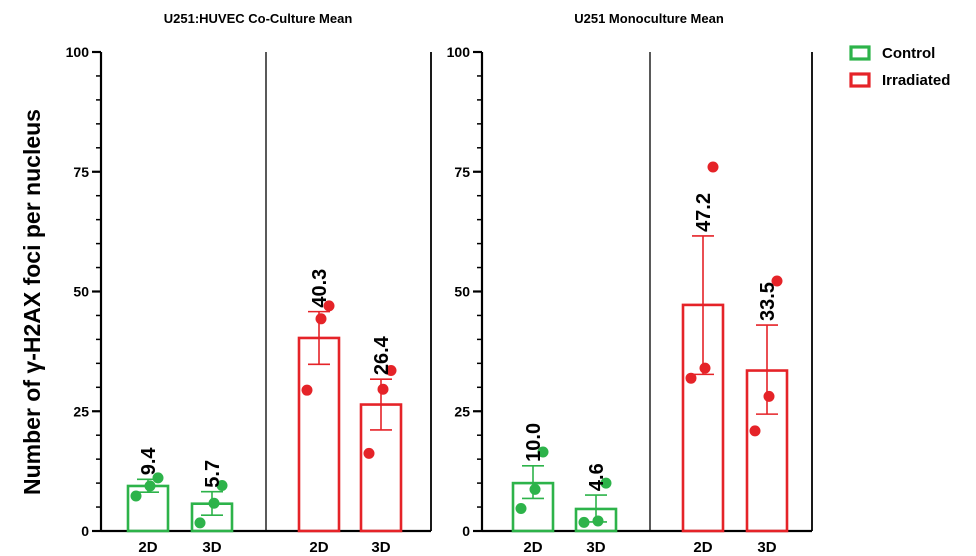  What do you see at coordinates (319, 434) in the screenshot?
I see `bar` at bounding box center [319, 434].